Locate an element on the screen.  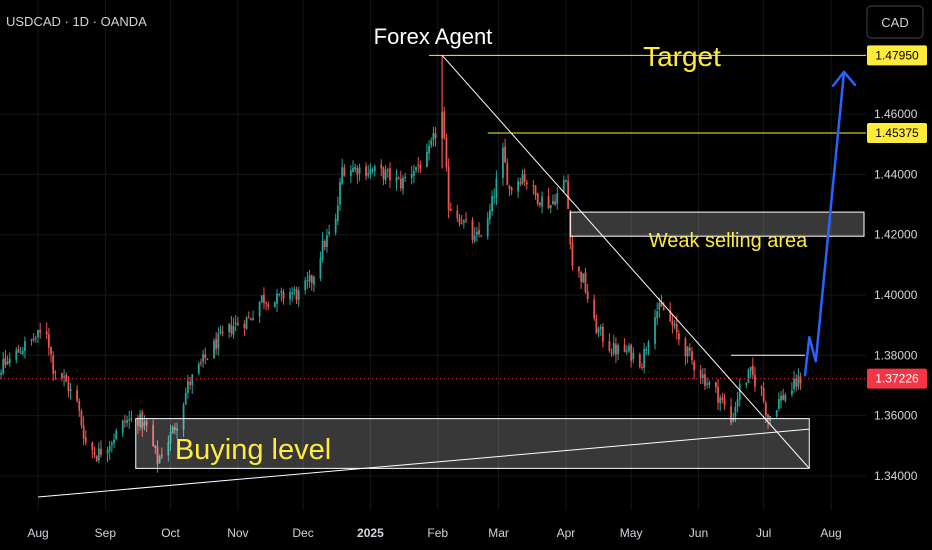
target-label: Target is located at coordinates (682, 56).